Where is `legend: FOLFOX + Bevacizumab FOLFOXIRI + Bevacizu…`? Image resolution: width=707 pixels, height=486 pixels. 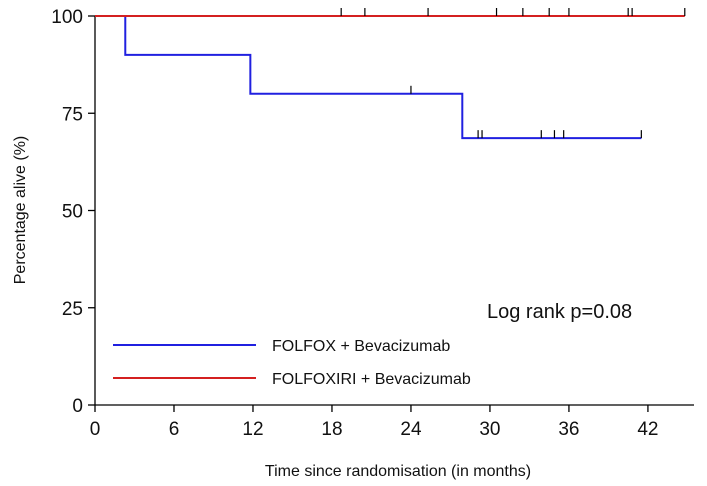
legend: FOLFOX + Bevacizumab FOLFOXIRI + Bevacizu… is located at coordinates (292, 363).